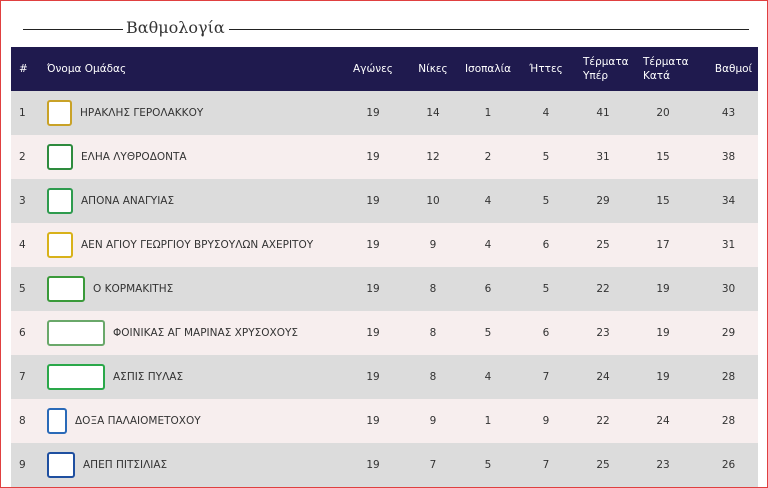 The image size is (768, 488). What do you see at coordinates (23, 69) in the screenshot?
I see `column-header: #` at bounding box center [23, 69].